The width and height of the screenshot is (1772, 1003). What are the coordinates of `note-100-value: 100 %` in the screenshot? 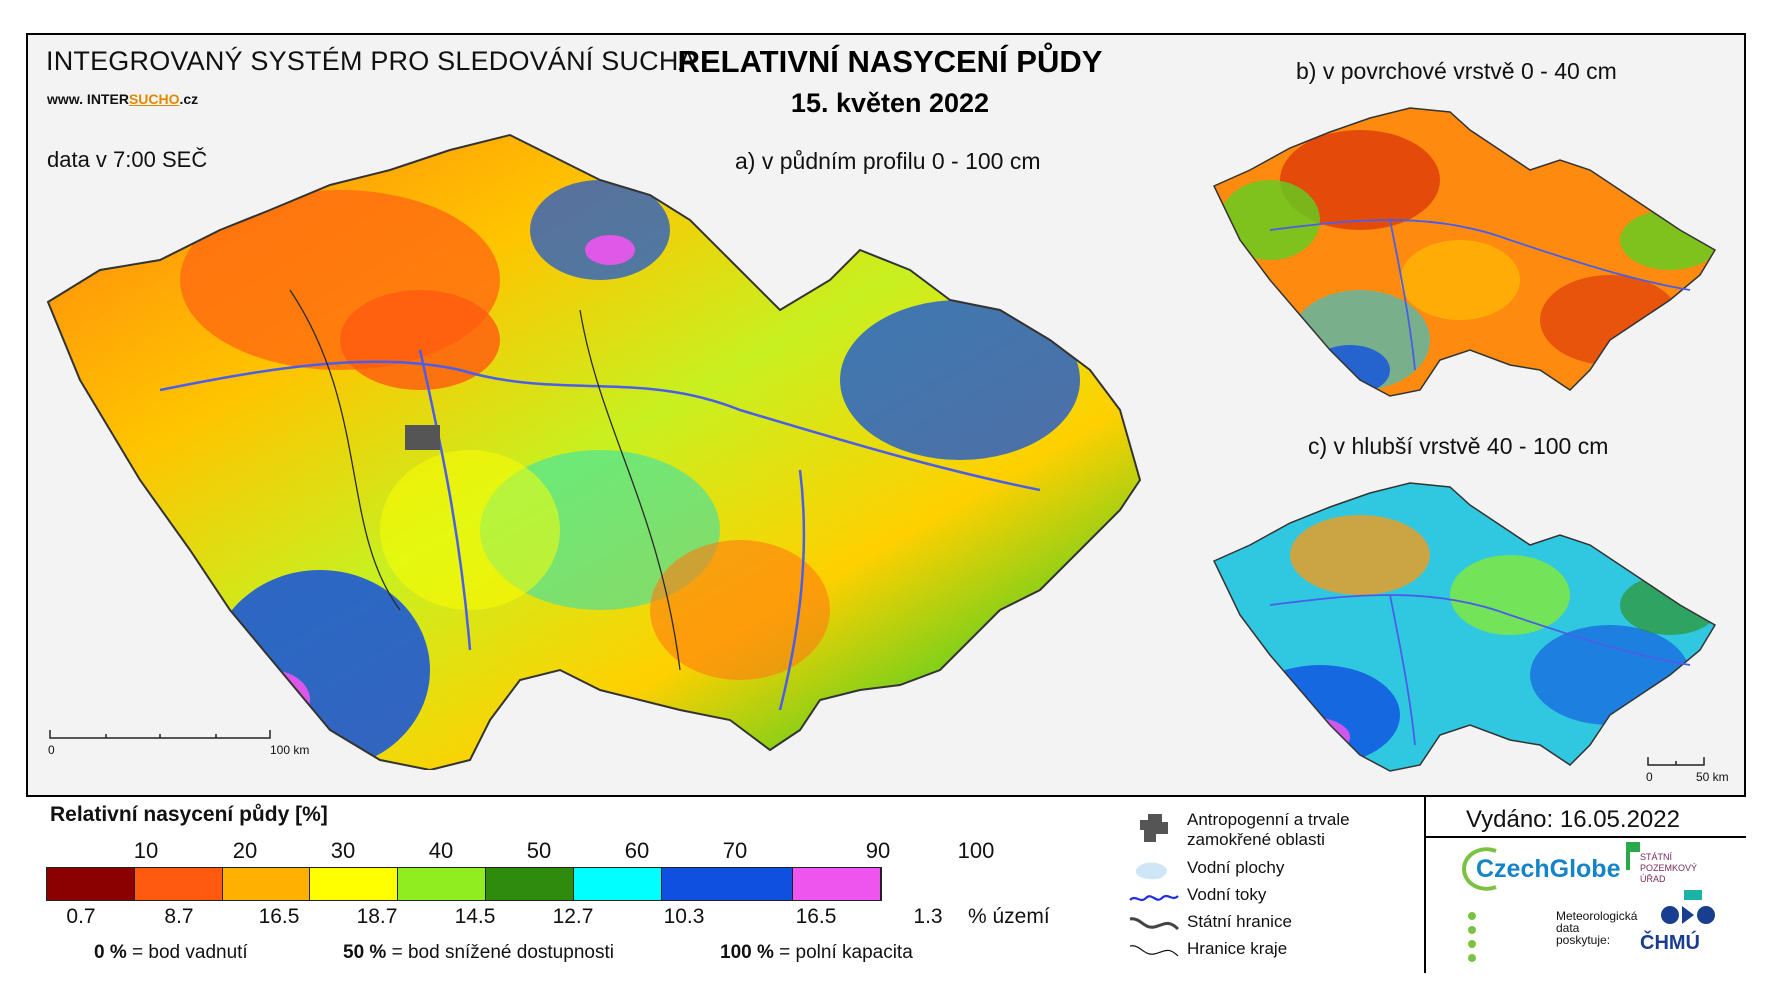 It's located at (747, 952).